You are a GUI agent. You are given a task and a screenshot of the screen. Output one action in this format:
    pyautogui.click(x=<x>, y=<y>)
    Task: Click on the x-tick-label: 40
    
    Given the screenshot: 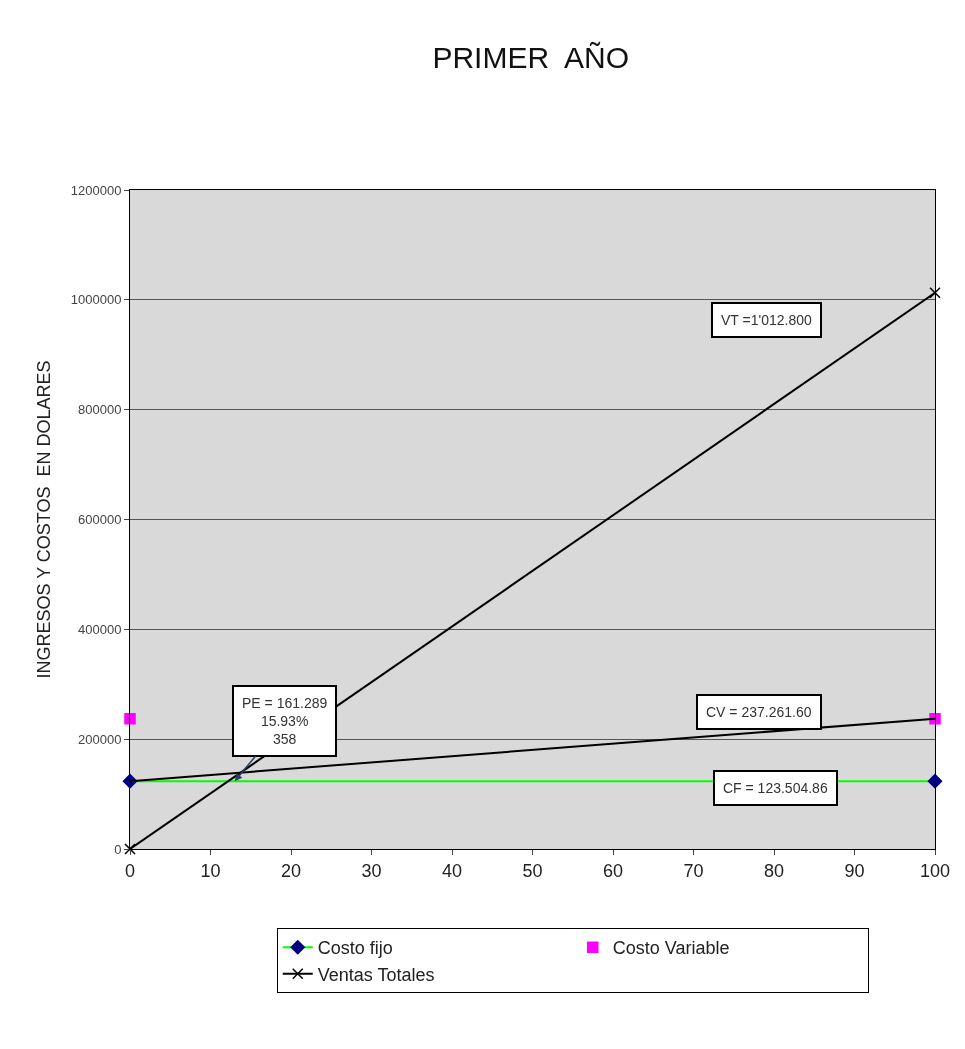 What is the action you would take?
    pyautogui.click(x=452, y=870)
    